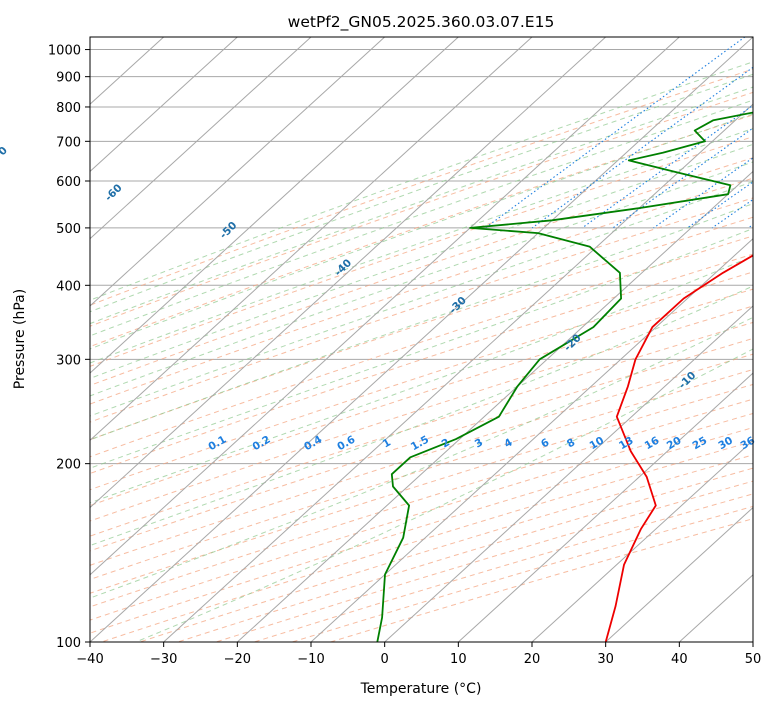 Image resolution: width=775 pixels, height=708 pixels. Describe the element at coordinates (68, 465) in the screenshot. I see `y-tick-label: 200` at that location.